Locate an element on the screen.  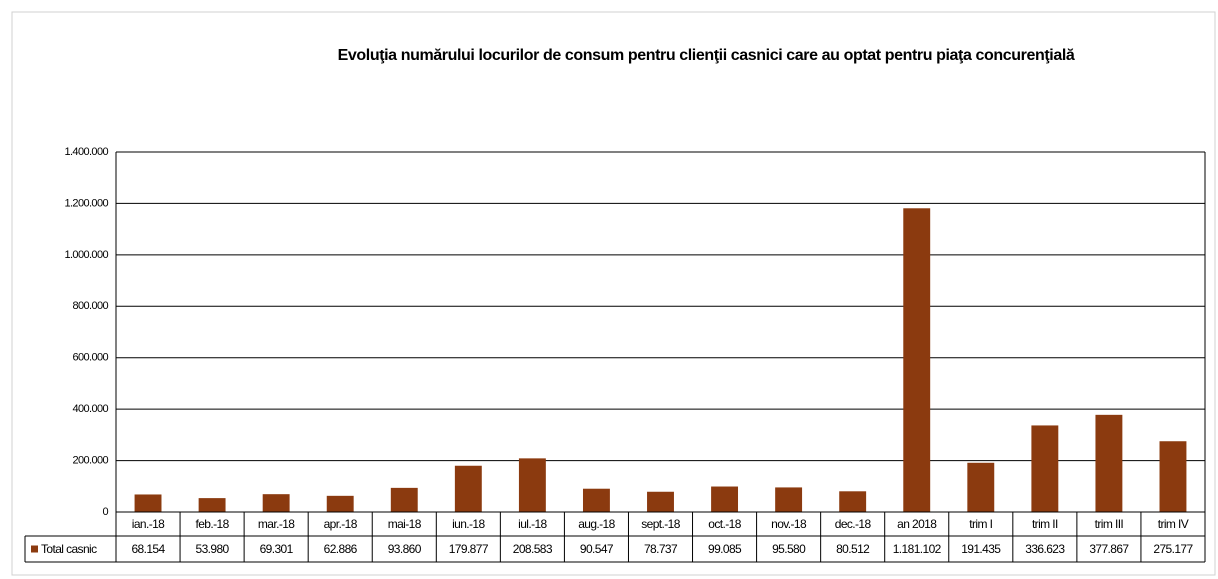
y-tick-label: 1.200.000 is located at coordinates (86, 203).